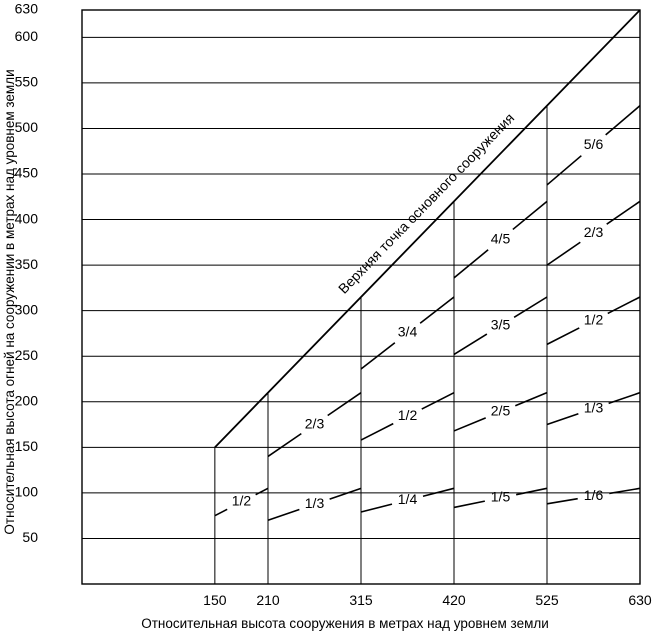 The height and width of the screenshot is (635, 662). I want to click on series-line-6-b, so click(532, 491).